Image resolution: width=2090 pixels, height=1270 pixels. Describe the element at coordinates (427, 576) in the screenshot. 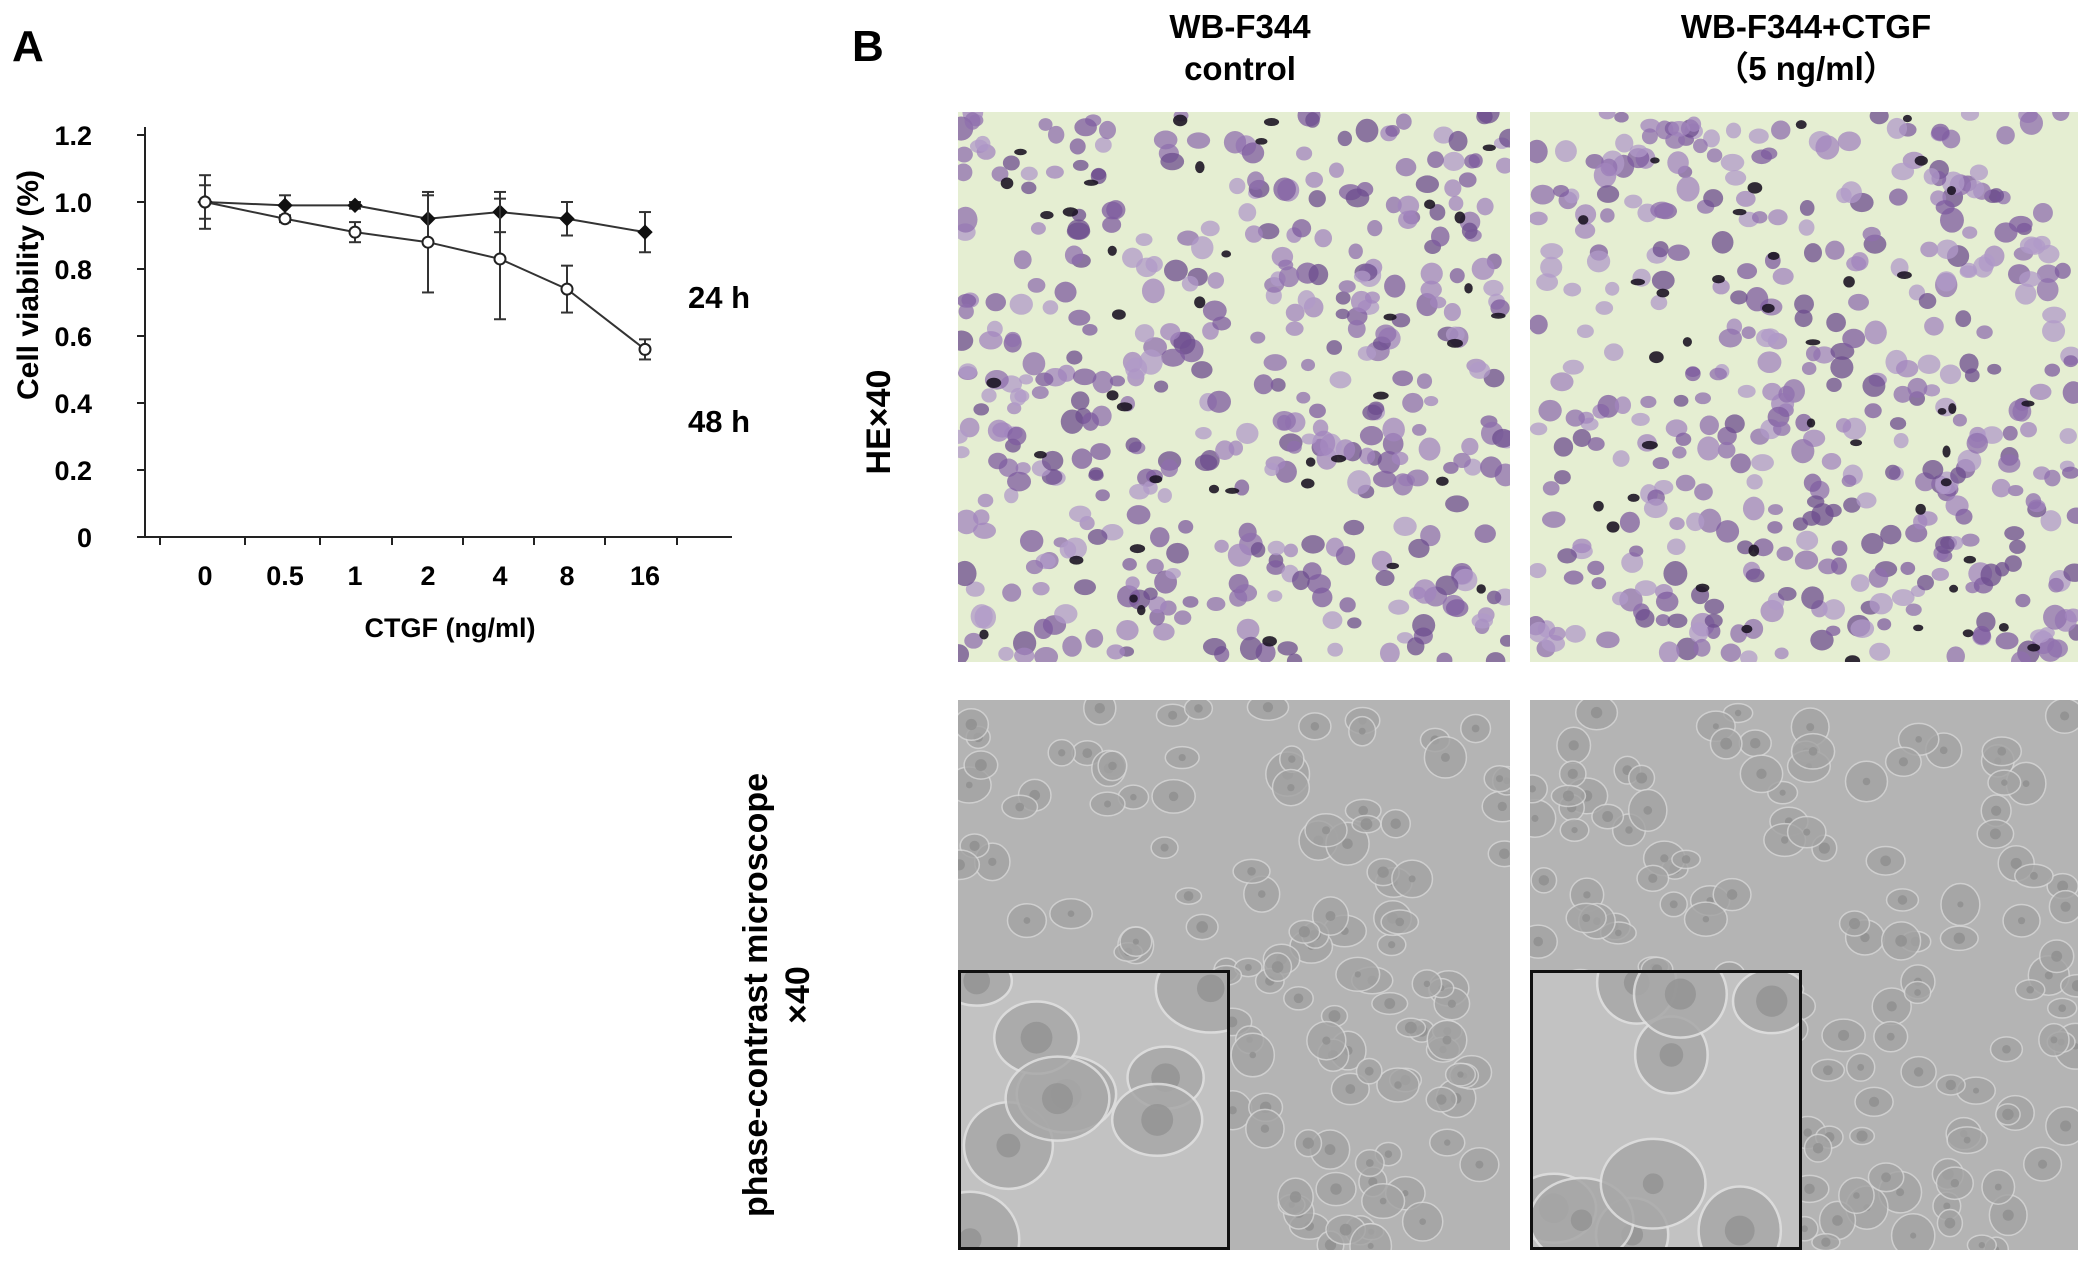

I see `x-tick-label: 2` at that location.